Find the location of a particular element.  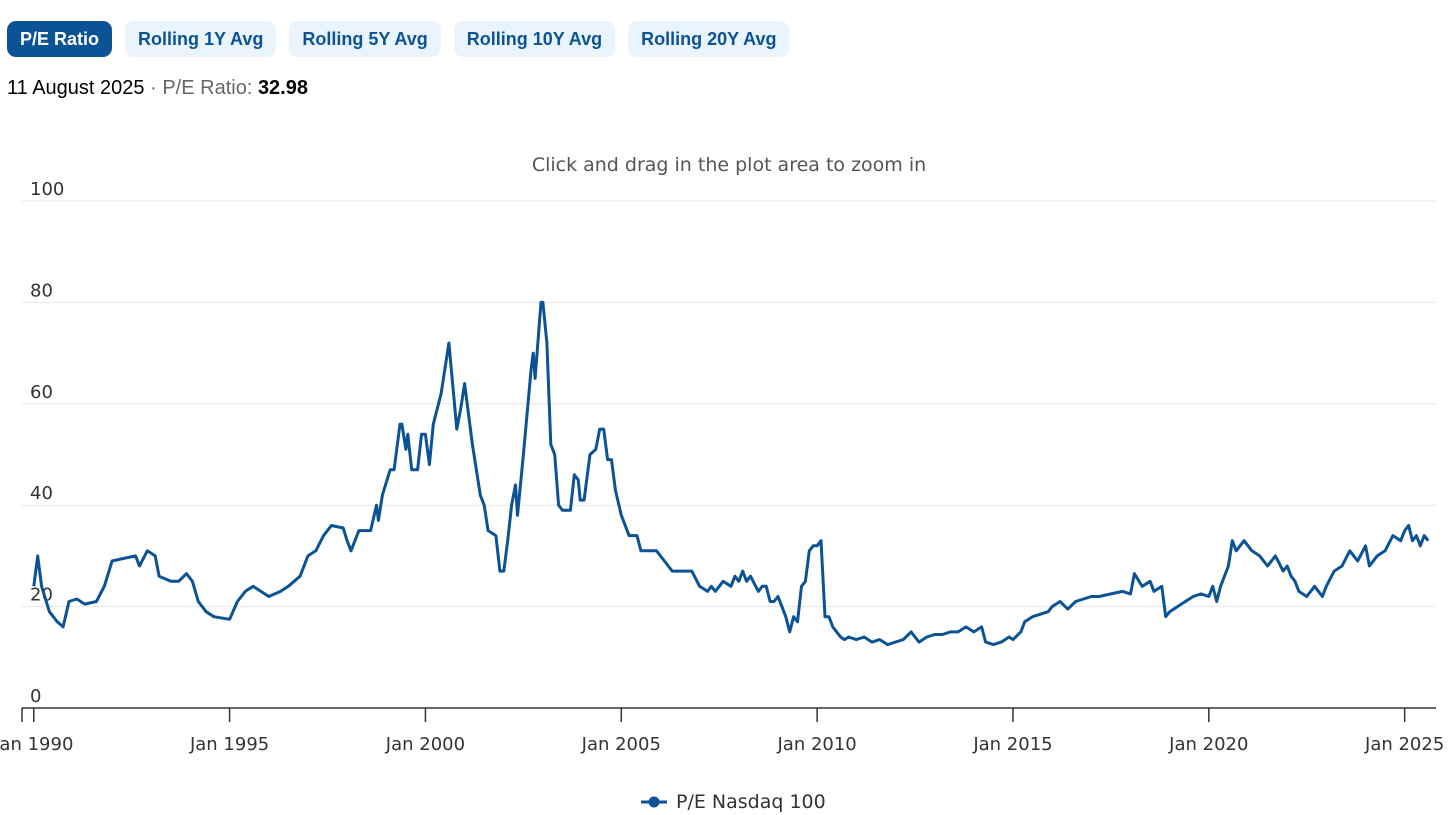

tab-rolling-1y-avg: Rolling 1Y Avg is located at coordinates (201, 39).